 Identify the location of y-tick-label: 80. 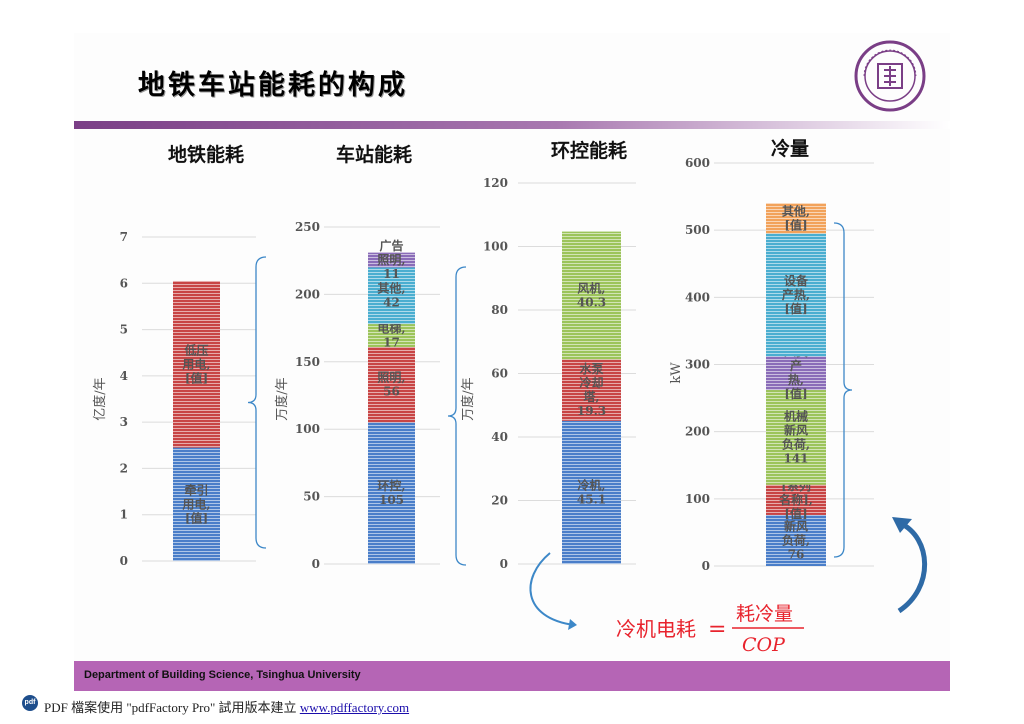
(499, 310).